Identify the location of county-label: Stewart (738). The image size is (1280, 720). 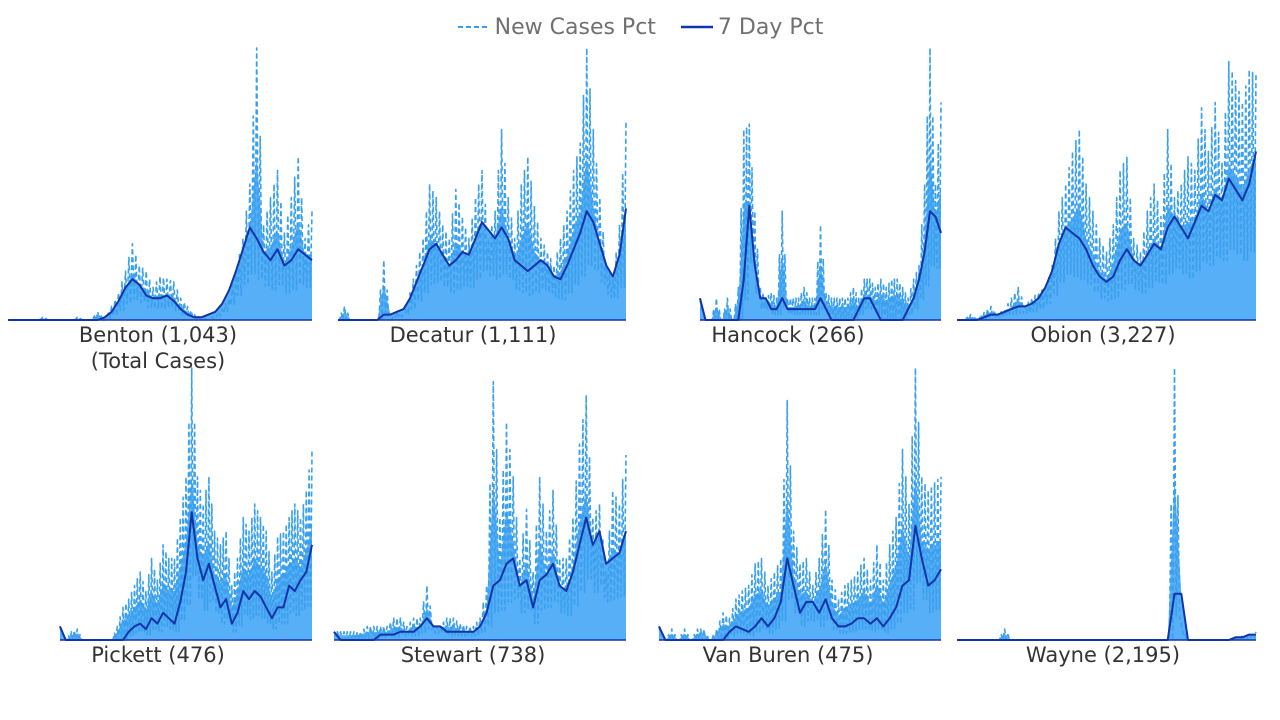
(473, 655).